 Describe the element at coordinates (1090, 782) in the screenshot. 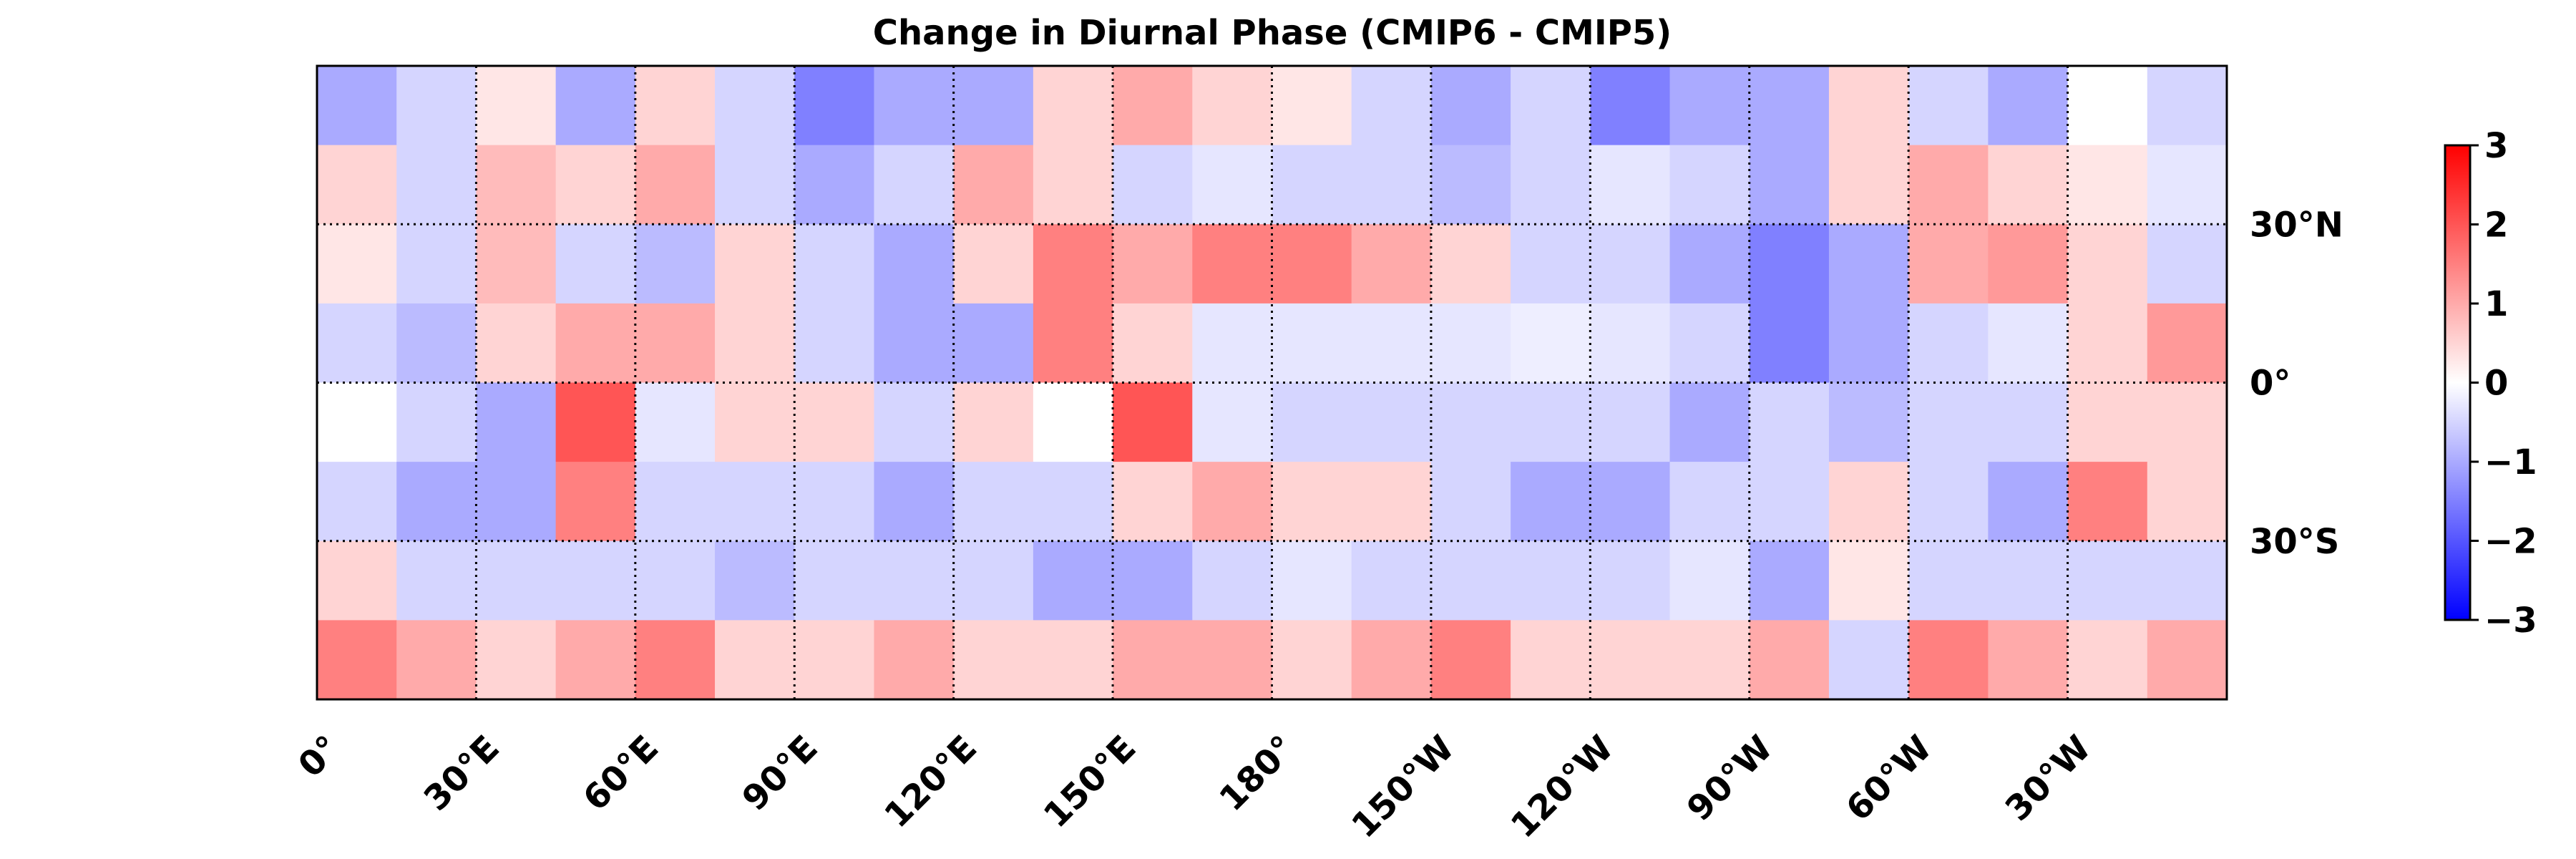

I see `x-tick-label: 150°E` at that location.